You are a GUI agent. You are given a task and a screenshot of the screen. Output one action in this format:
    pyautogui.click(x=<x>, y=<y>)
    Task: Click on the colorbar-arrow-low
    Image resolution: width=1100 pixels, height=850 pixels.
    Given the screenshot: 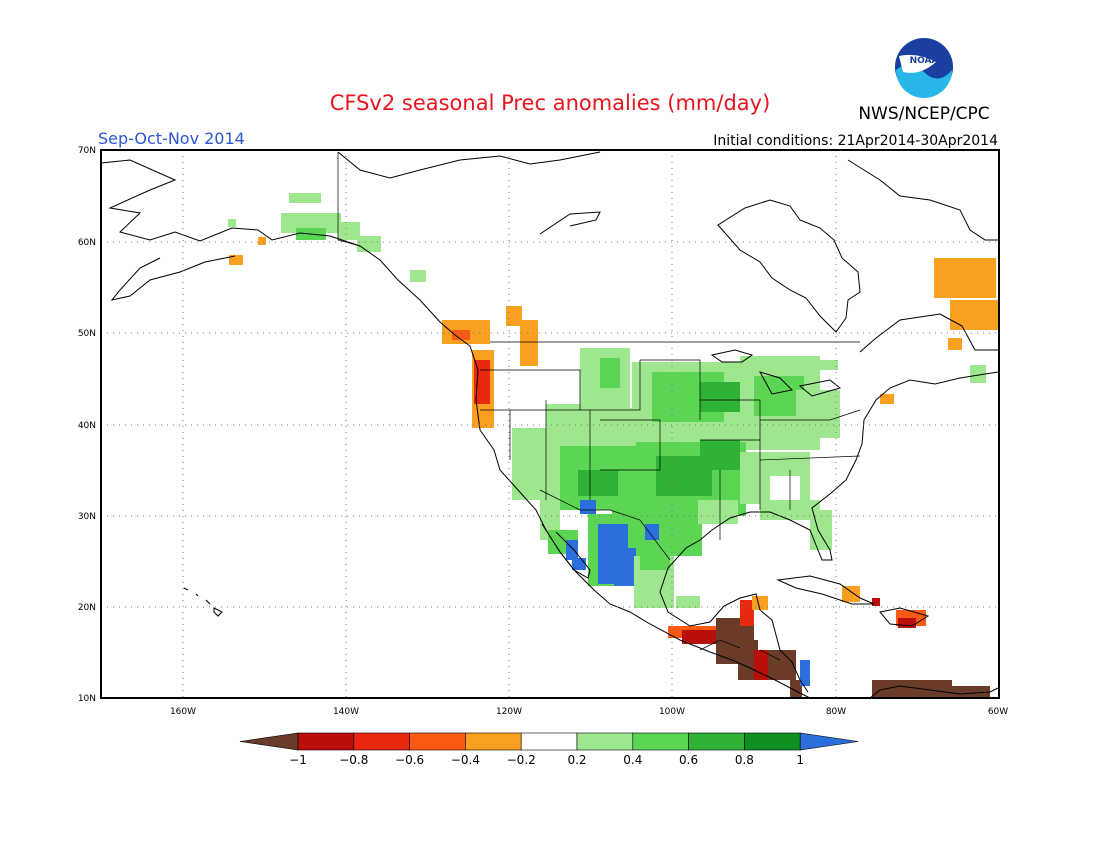 What is the action you would take?
    pyautogui.click(x=269, y=741)
    